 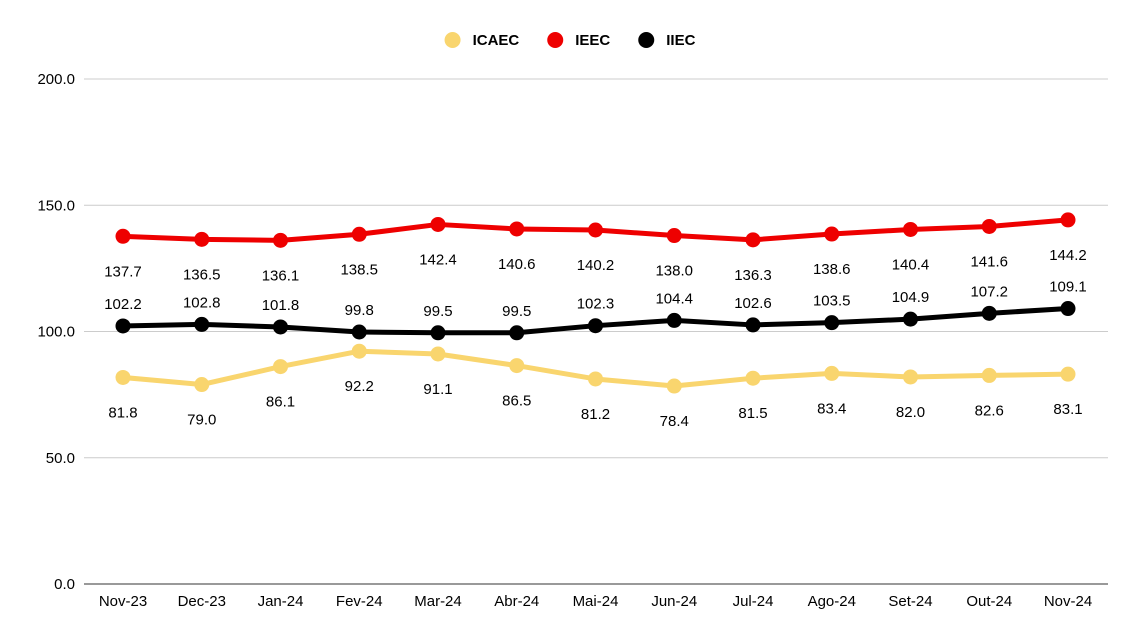 What do you see at coordinates (832, 301) in the screenshot?
I see `data-label-iiec: 103.5` at bounding box center [832, 301].